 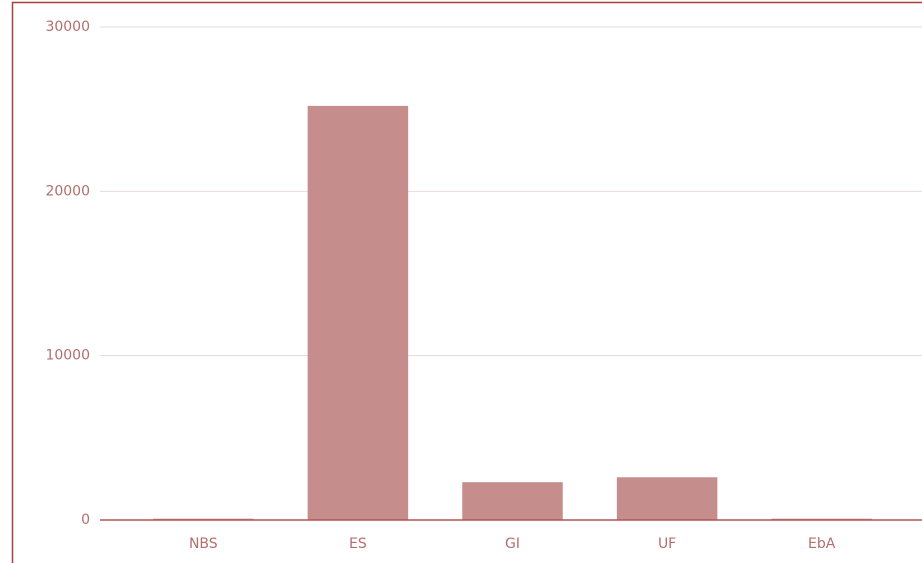 I want to click on y-tick-label: 20000, so click(x=67, y=191).